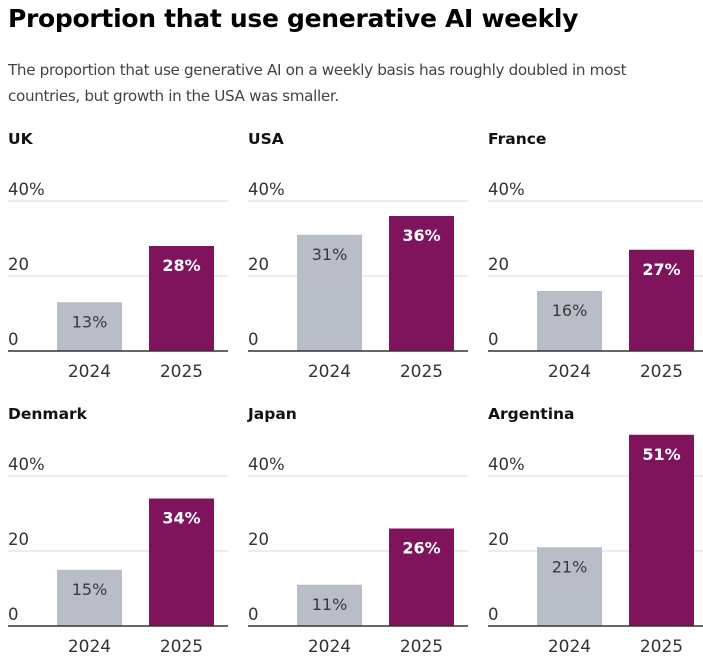 The width and height of the screenshot is (703, 668). What do you see at coordinates (272, 414) in the screenshot?
I see `panel-title: Japan` at bounding box center [272, 414].